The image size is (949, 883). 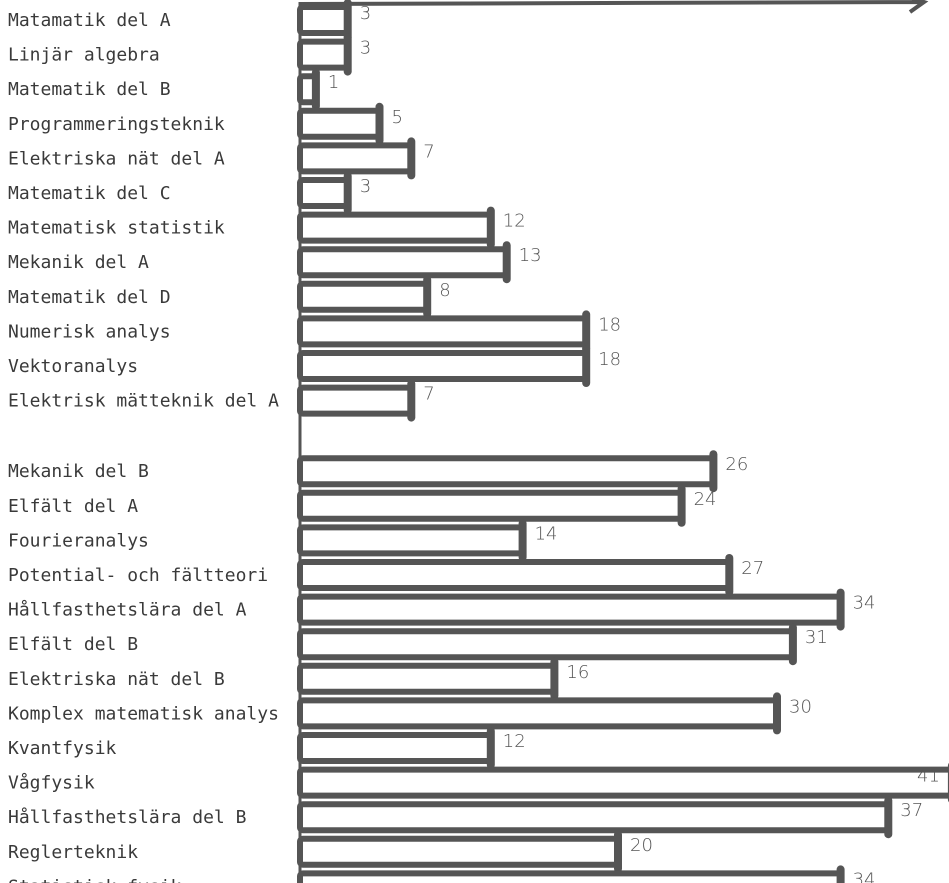 I want to click on category-label: Matematik del C, so click(x=89, y=193).